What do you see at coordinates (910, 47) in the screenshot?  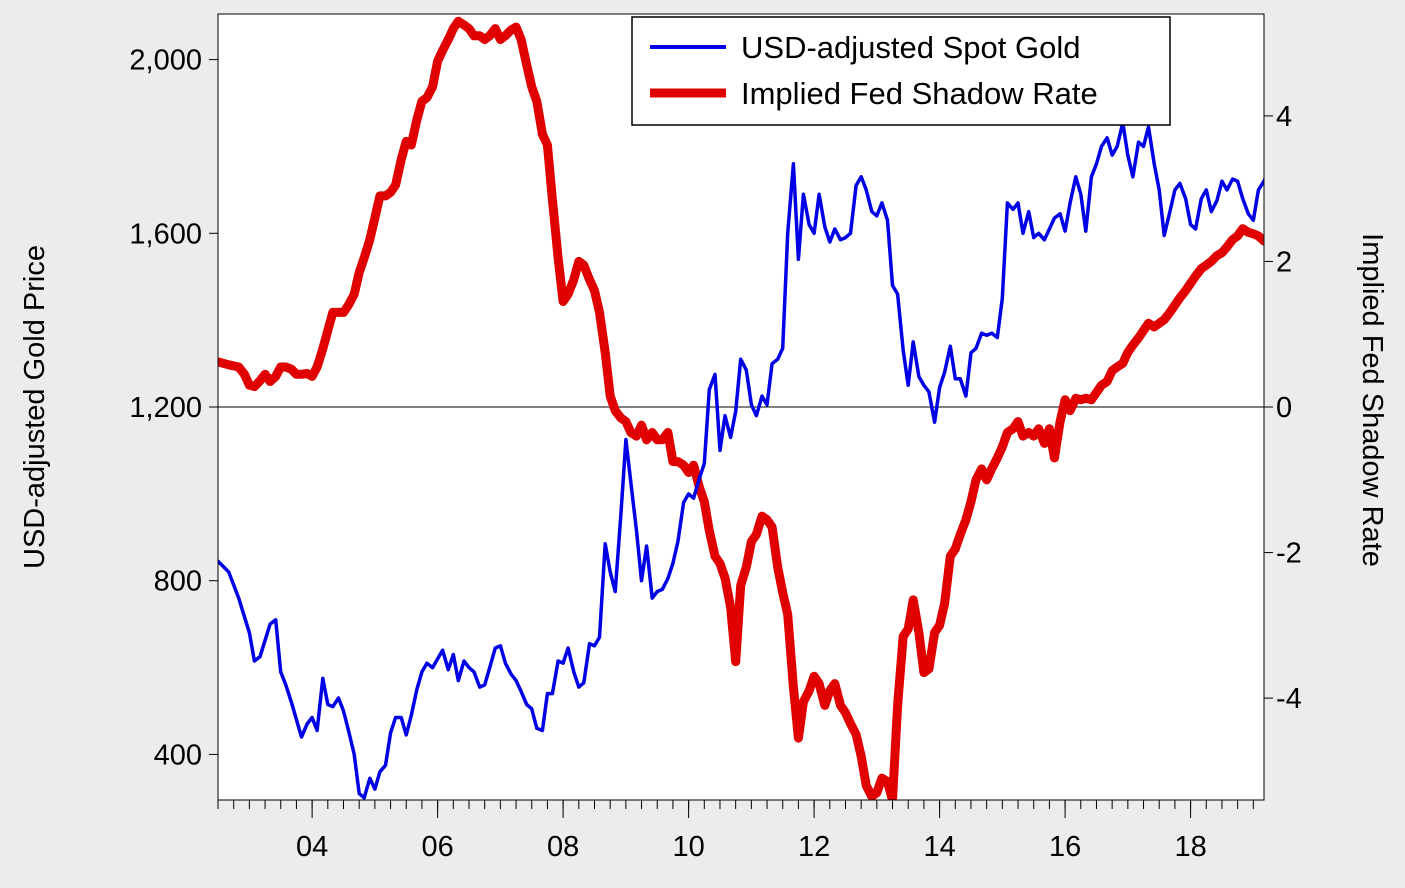 I see `legend-label-gold: USD-adjusted Spot Gold` at bounding box center [910, 47].